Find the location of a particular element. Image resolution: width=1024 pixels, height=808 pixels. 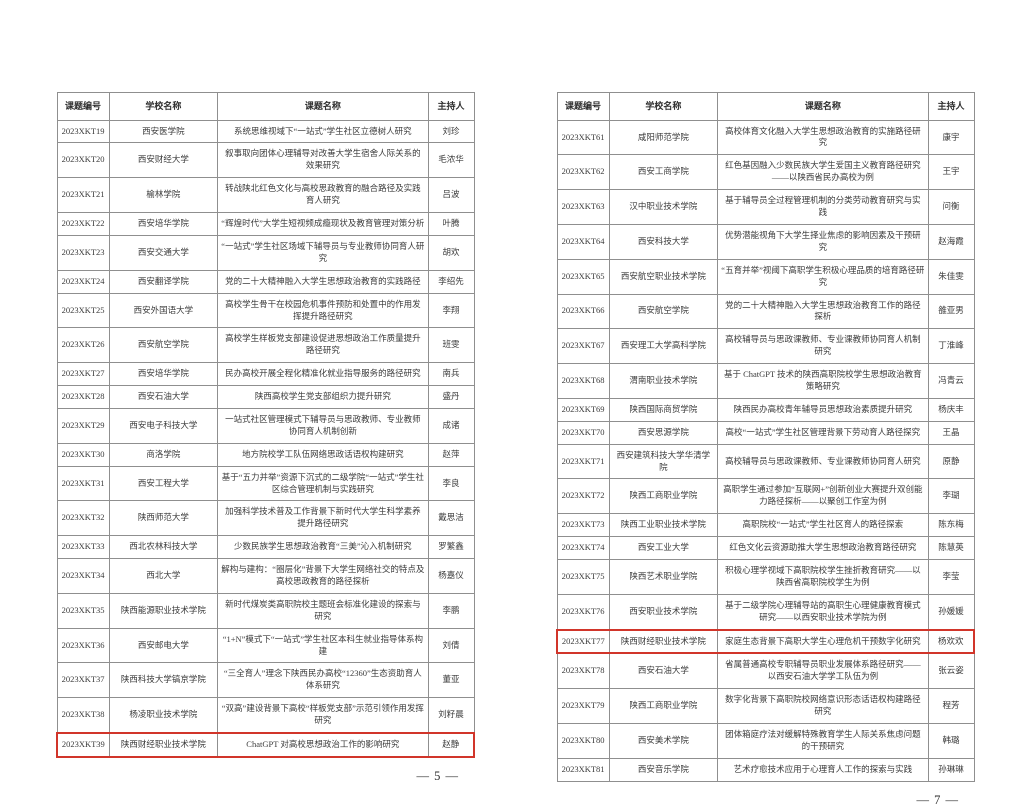

cell-host-name: 雒亚男 is located at coordinates (951, 311).